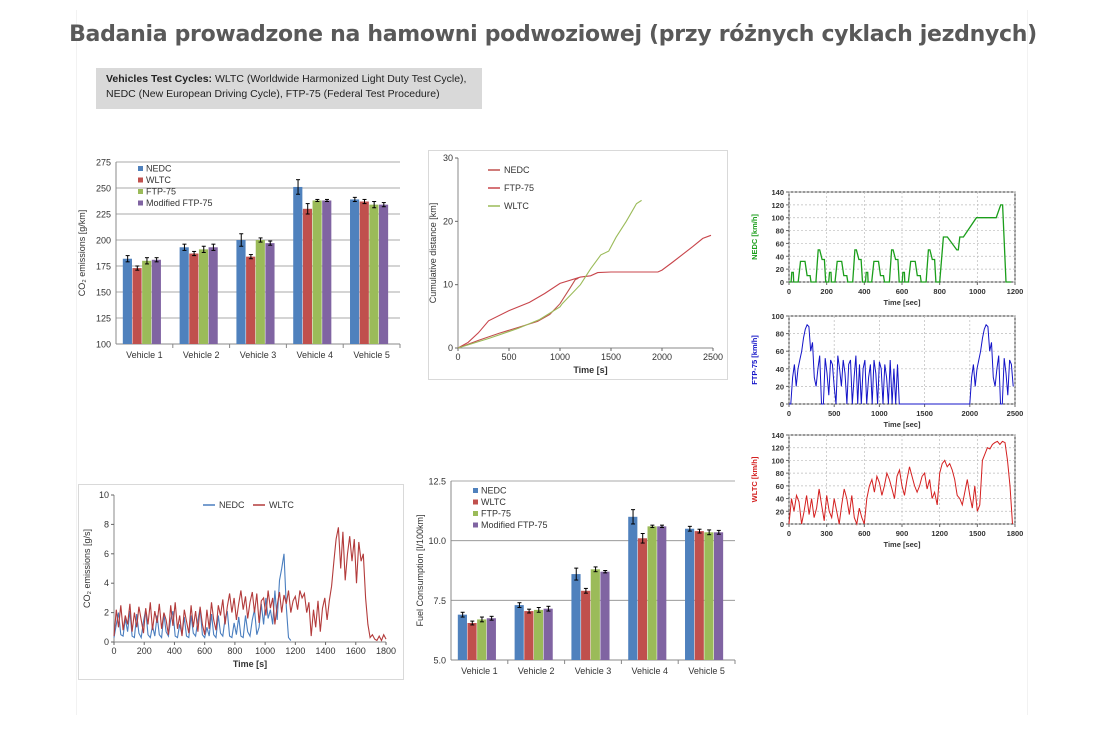 This screenshot has width=1106, height=736. I want to click on y-tick-label: 60, so click(780, 486).